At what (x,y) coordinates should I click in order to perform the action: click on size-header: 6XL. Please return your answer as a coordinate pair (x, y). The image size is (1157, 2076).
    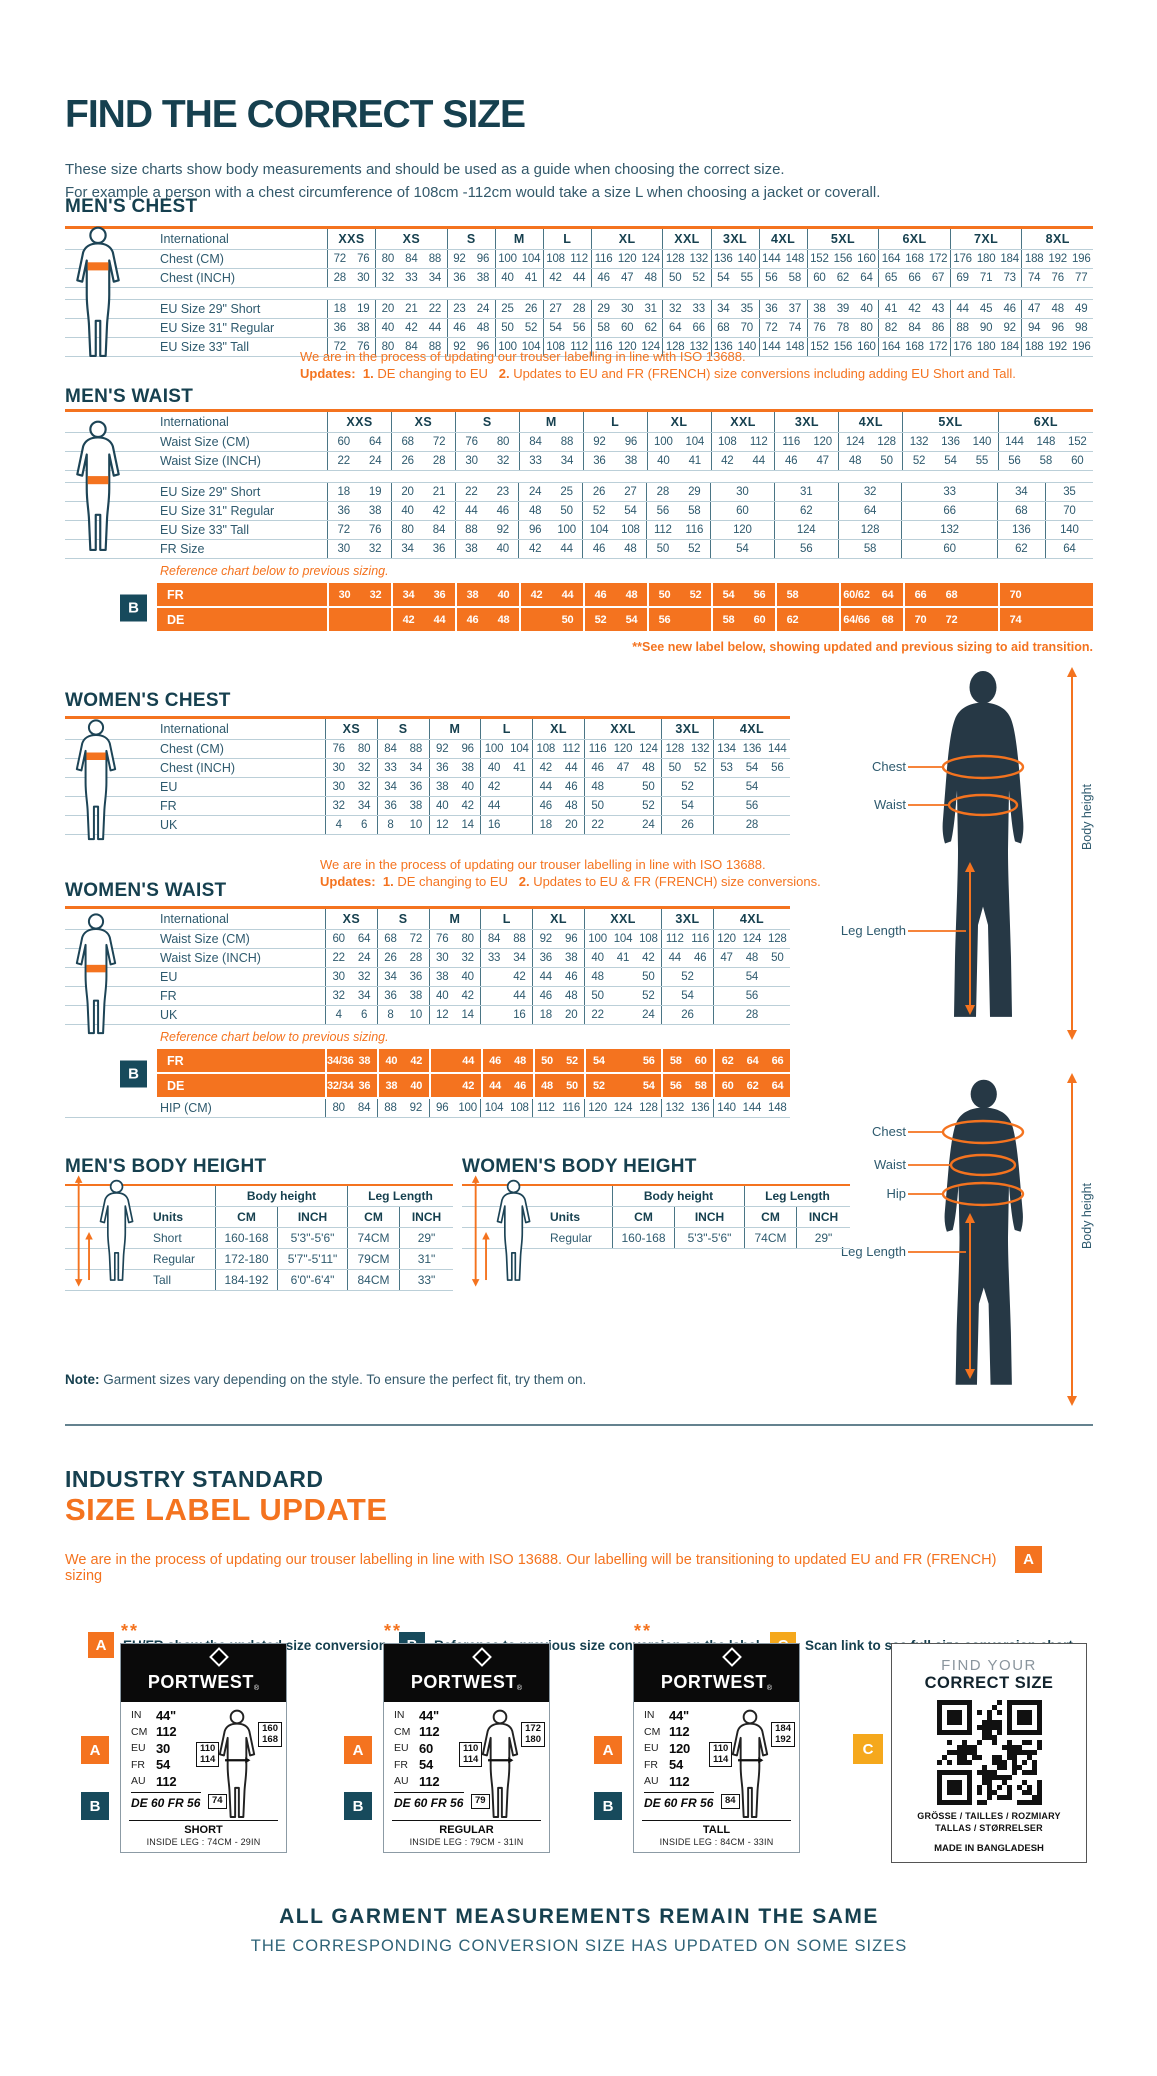
    Looking at the image, I should click on (914, 239).